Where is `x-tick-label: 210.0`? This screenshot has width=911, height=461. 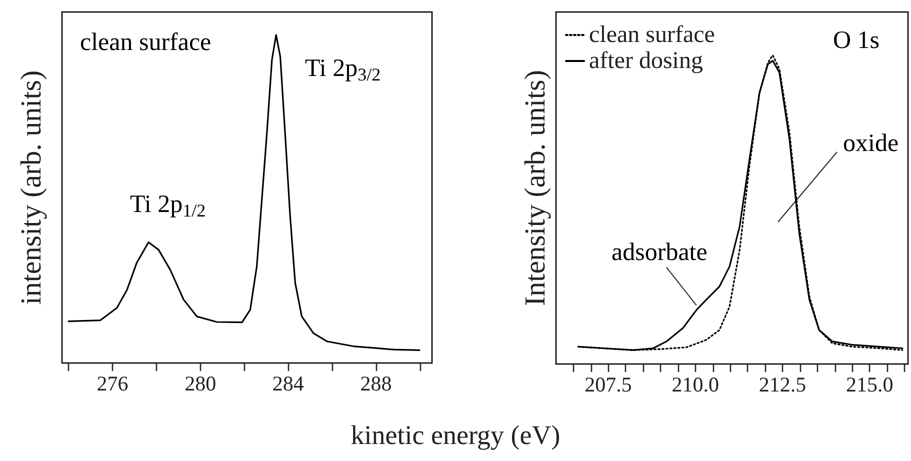
x-tick-label: 210.0 is located at coordinates (696, 384).